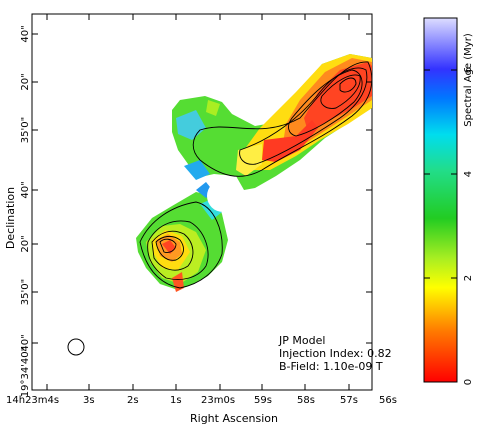 This screenshot has height=434, width=480. What do you see at coordinates (76, 347) in the screenshot?
I see `beam-ellipse` at bounding box center [76, 347].